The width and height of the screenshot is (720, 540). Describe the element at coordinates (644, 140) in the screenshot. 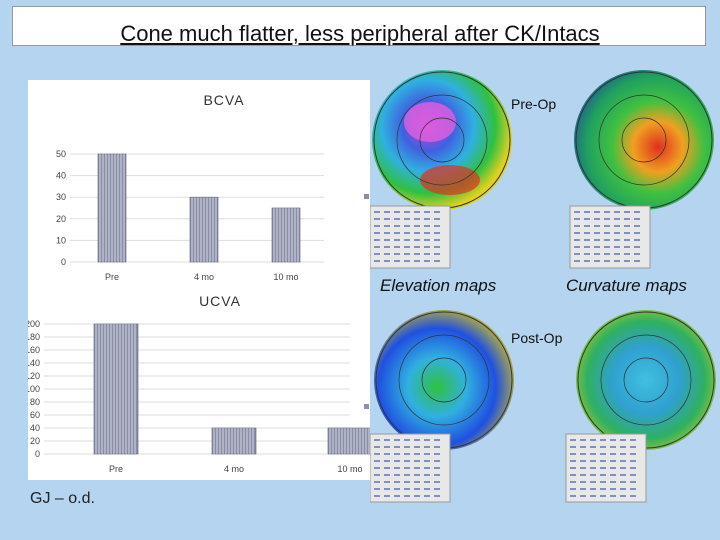

I see `pre-op-curvature-map` at that location.